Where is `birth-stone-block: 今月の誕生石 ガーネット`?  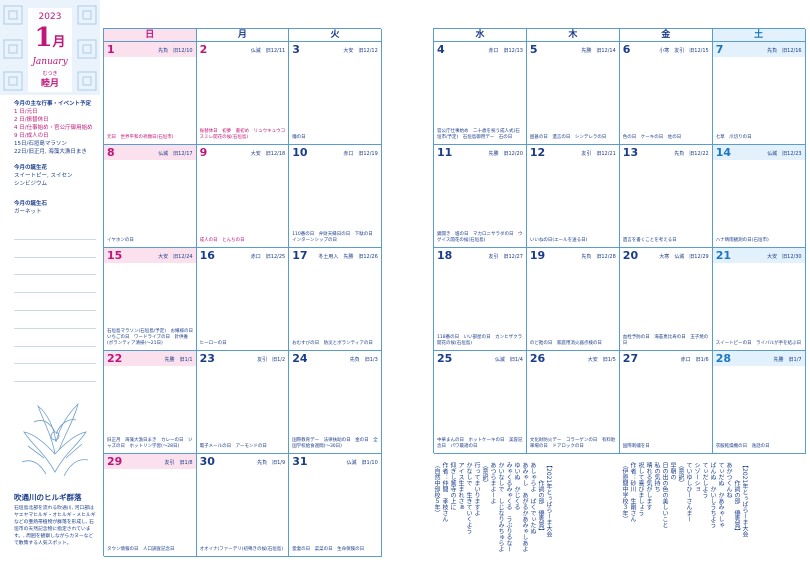 birth-stone-block: 今月の誕生石 ガーネット is located at coordinates (56, 208).